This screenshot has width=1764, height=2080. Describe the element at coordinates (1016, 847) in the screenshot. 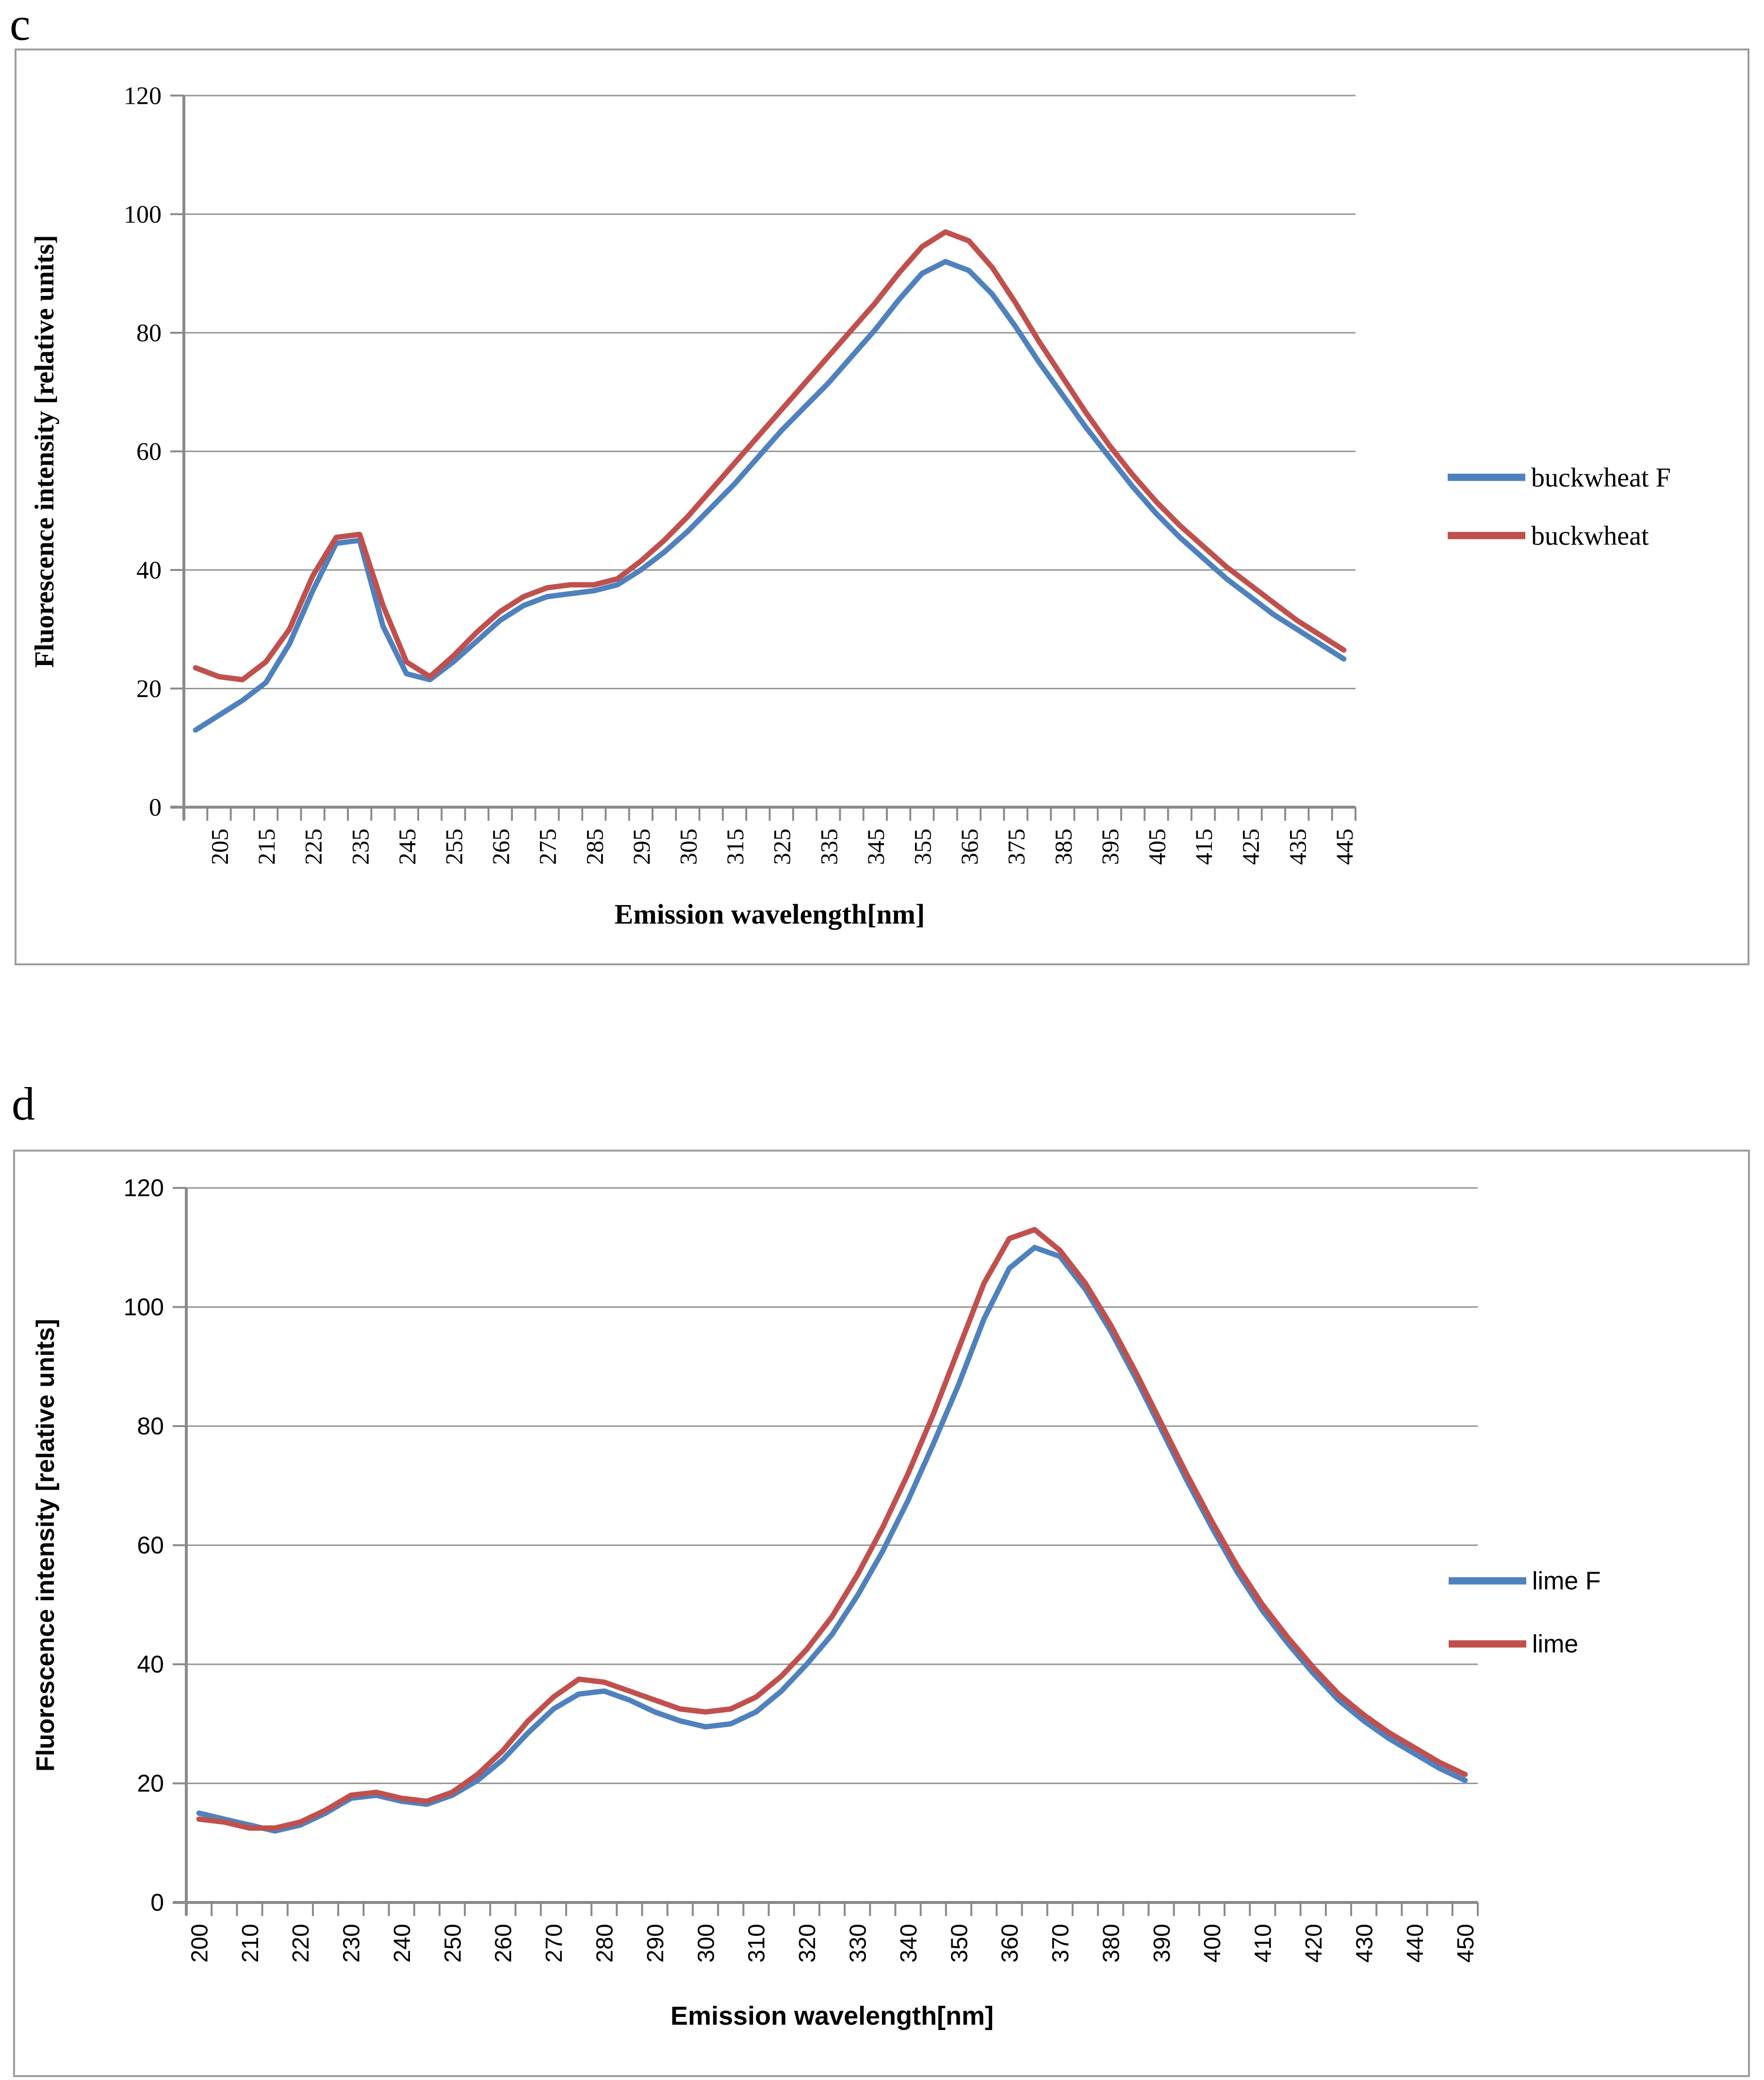

I see `svg-text: 375` at that location.